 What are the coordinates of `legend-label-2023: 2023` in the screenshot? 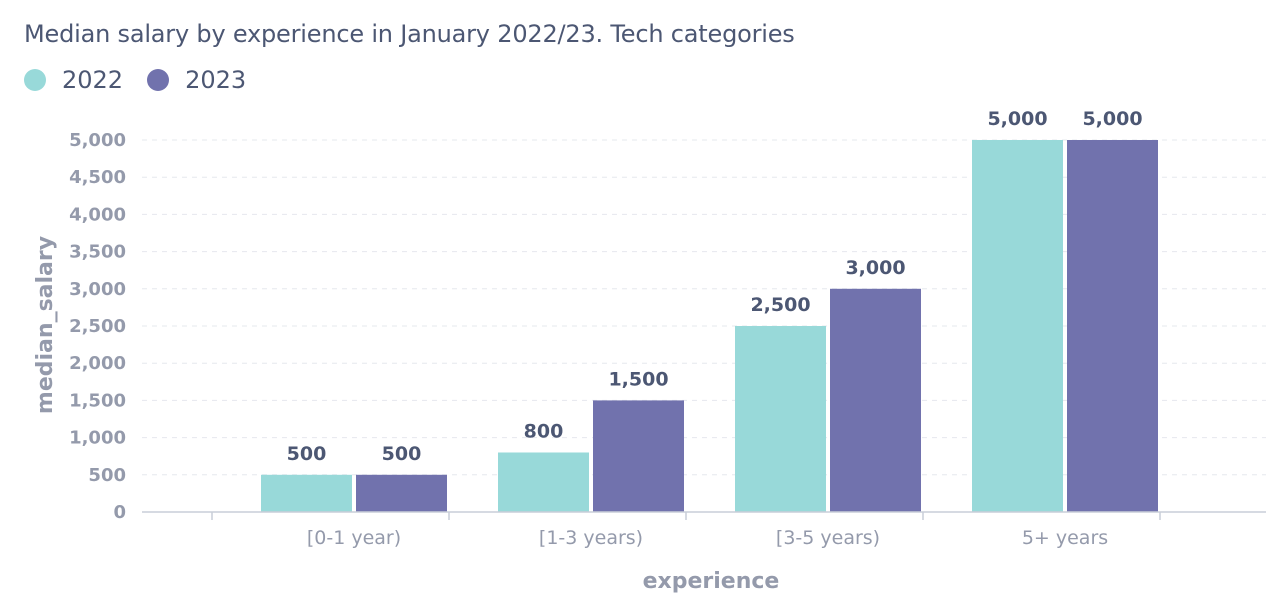 It's located at (216, 80).